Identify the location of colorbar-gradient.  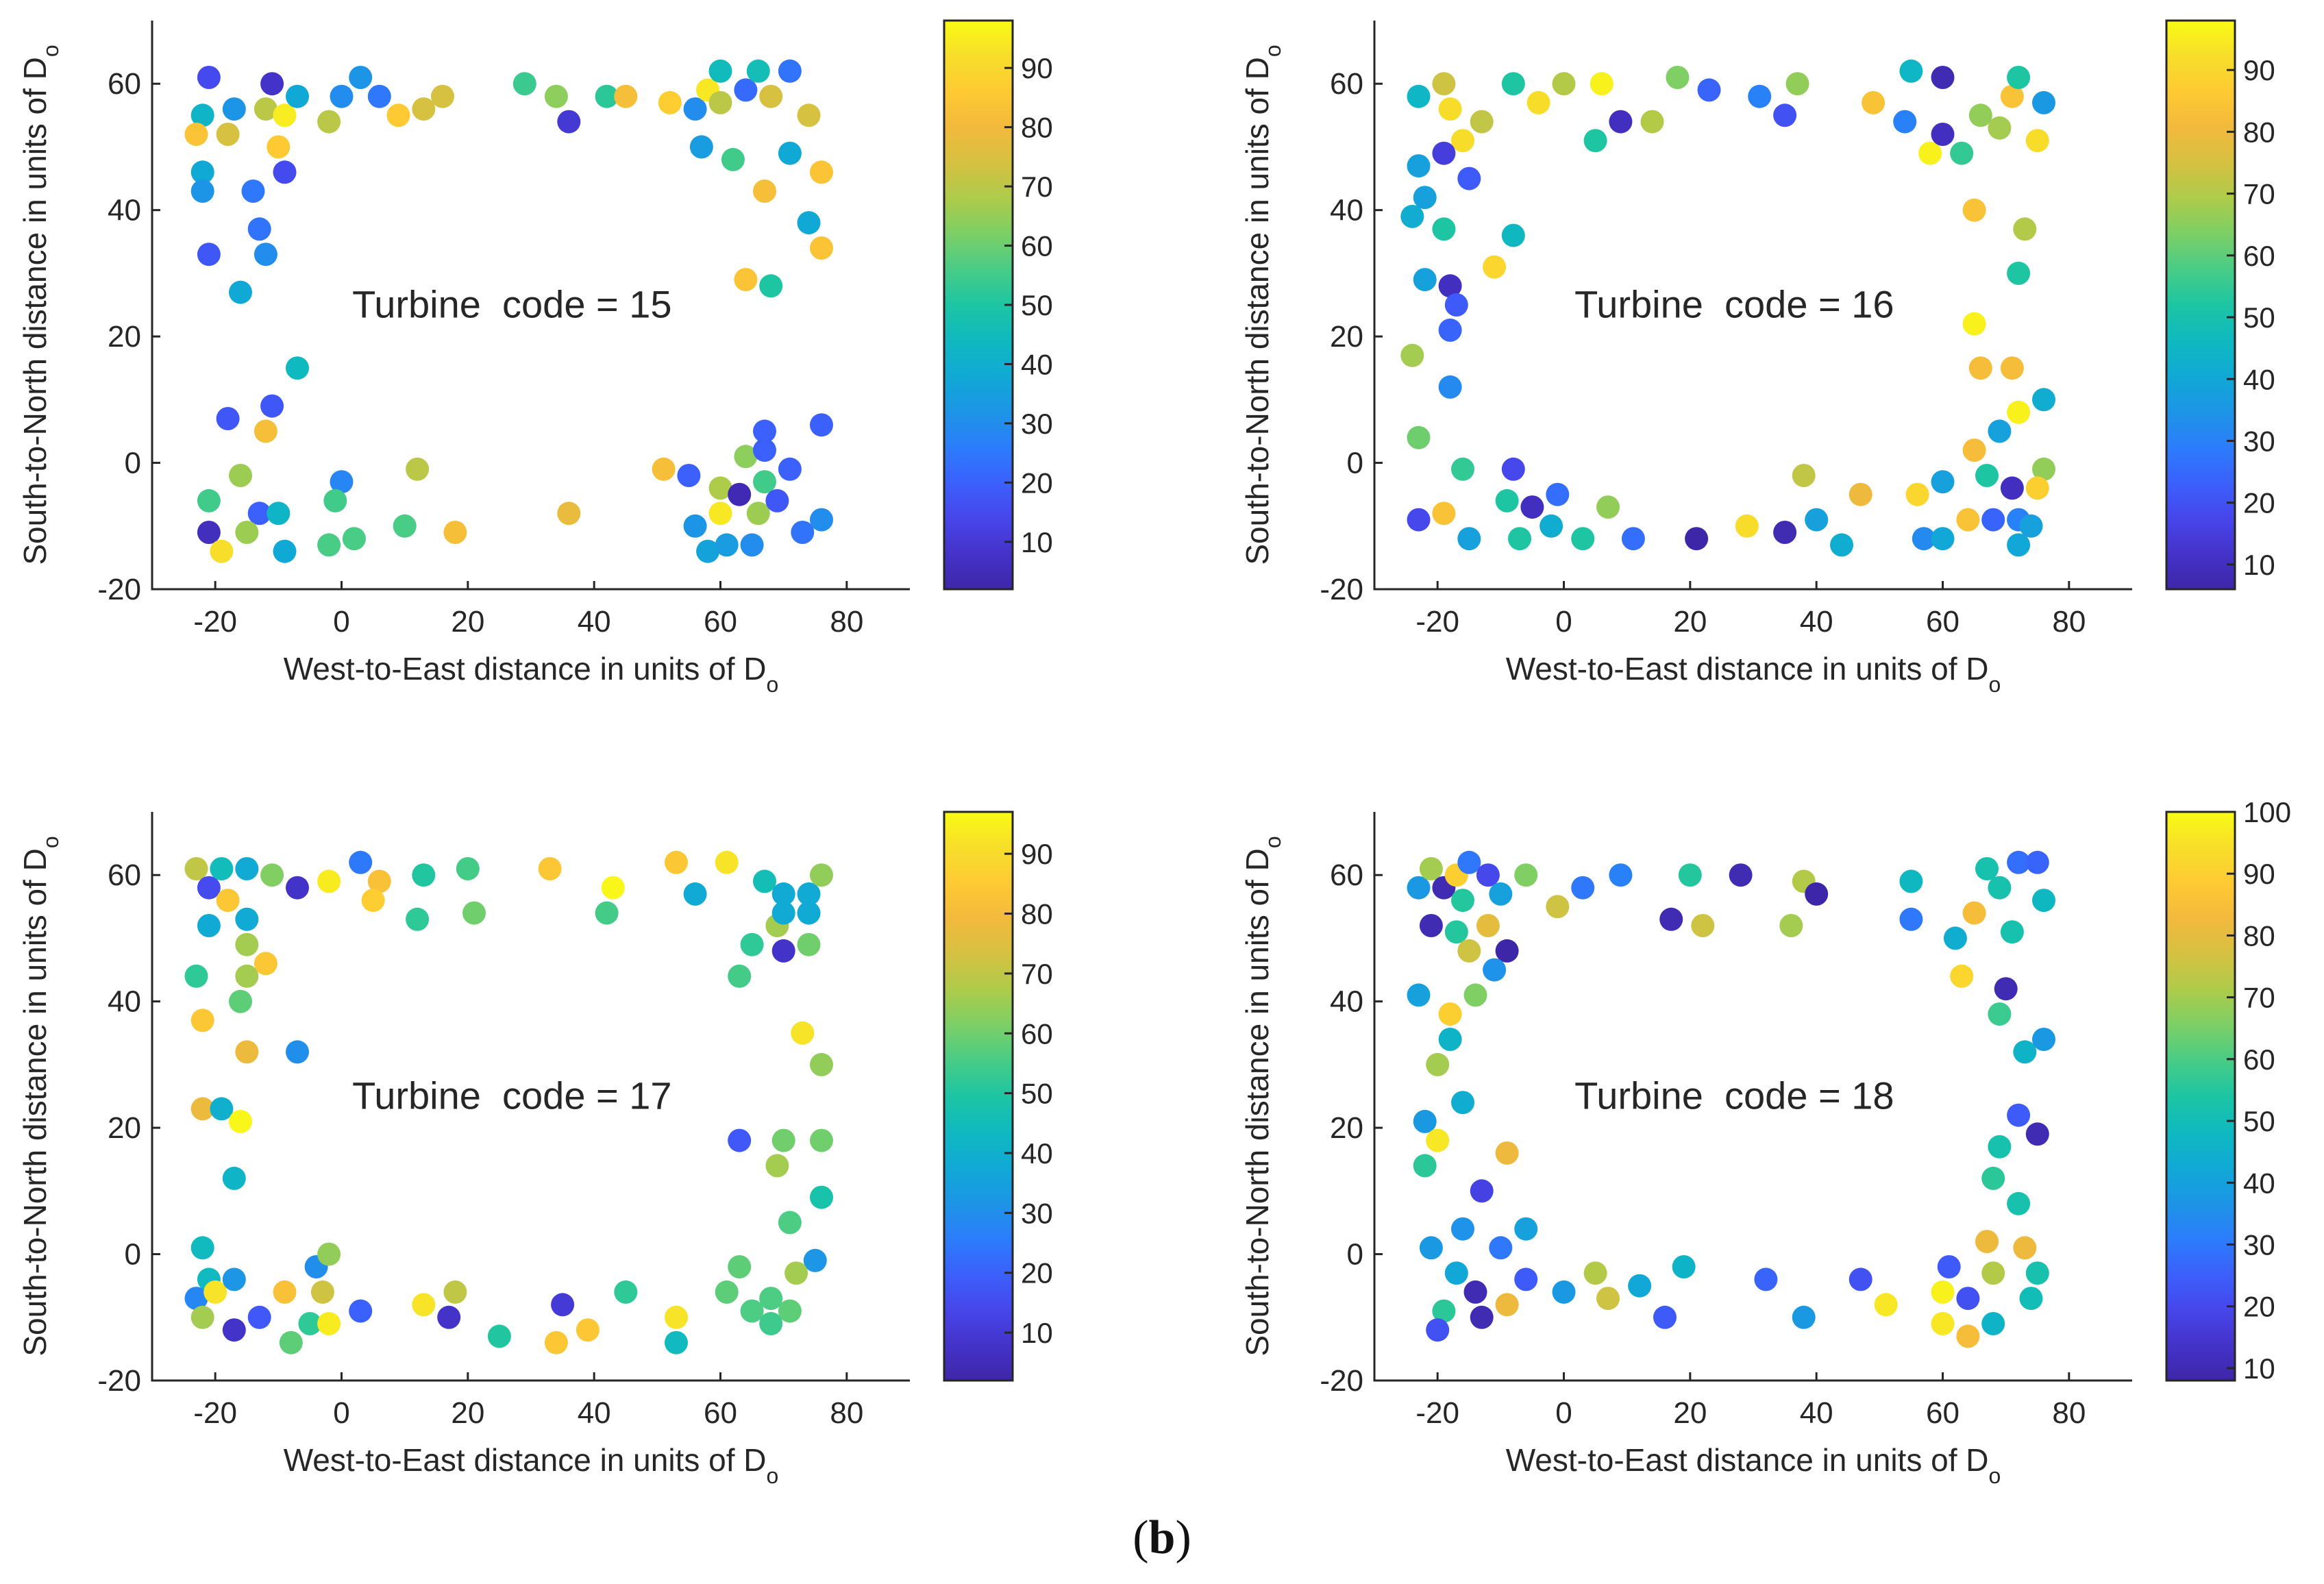
(2200, 1096).